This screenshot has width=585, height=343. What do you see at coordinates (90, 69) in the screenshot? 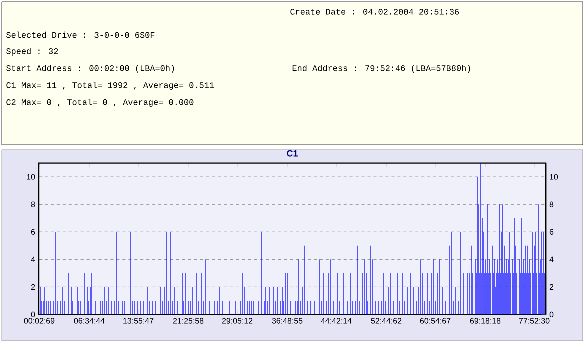
I see `text: Start Address : 00:02:00 (LBA=0h)` at bounding box center [90, 69].